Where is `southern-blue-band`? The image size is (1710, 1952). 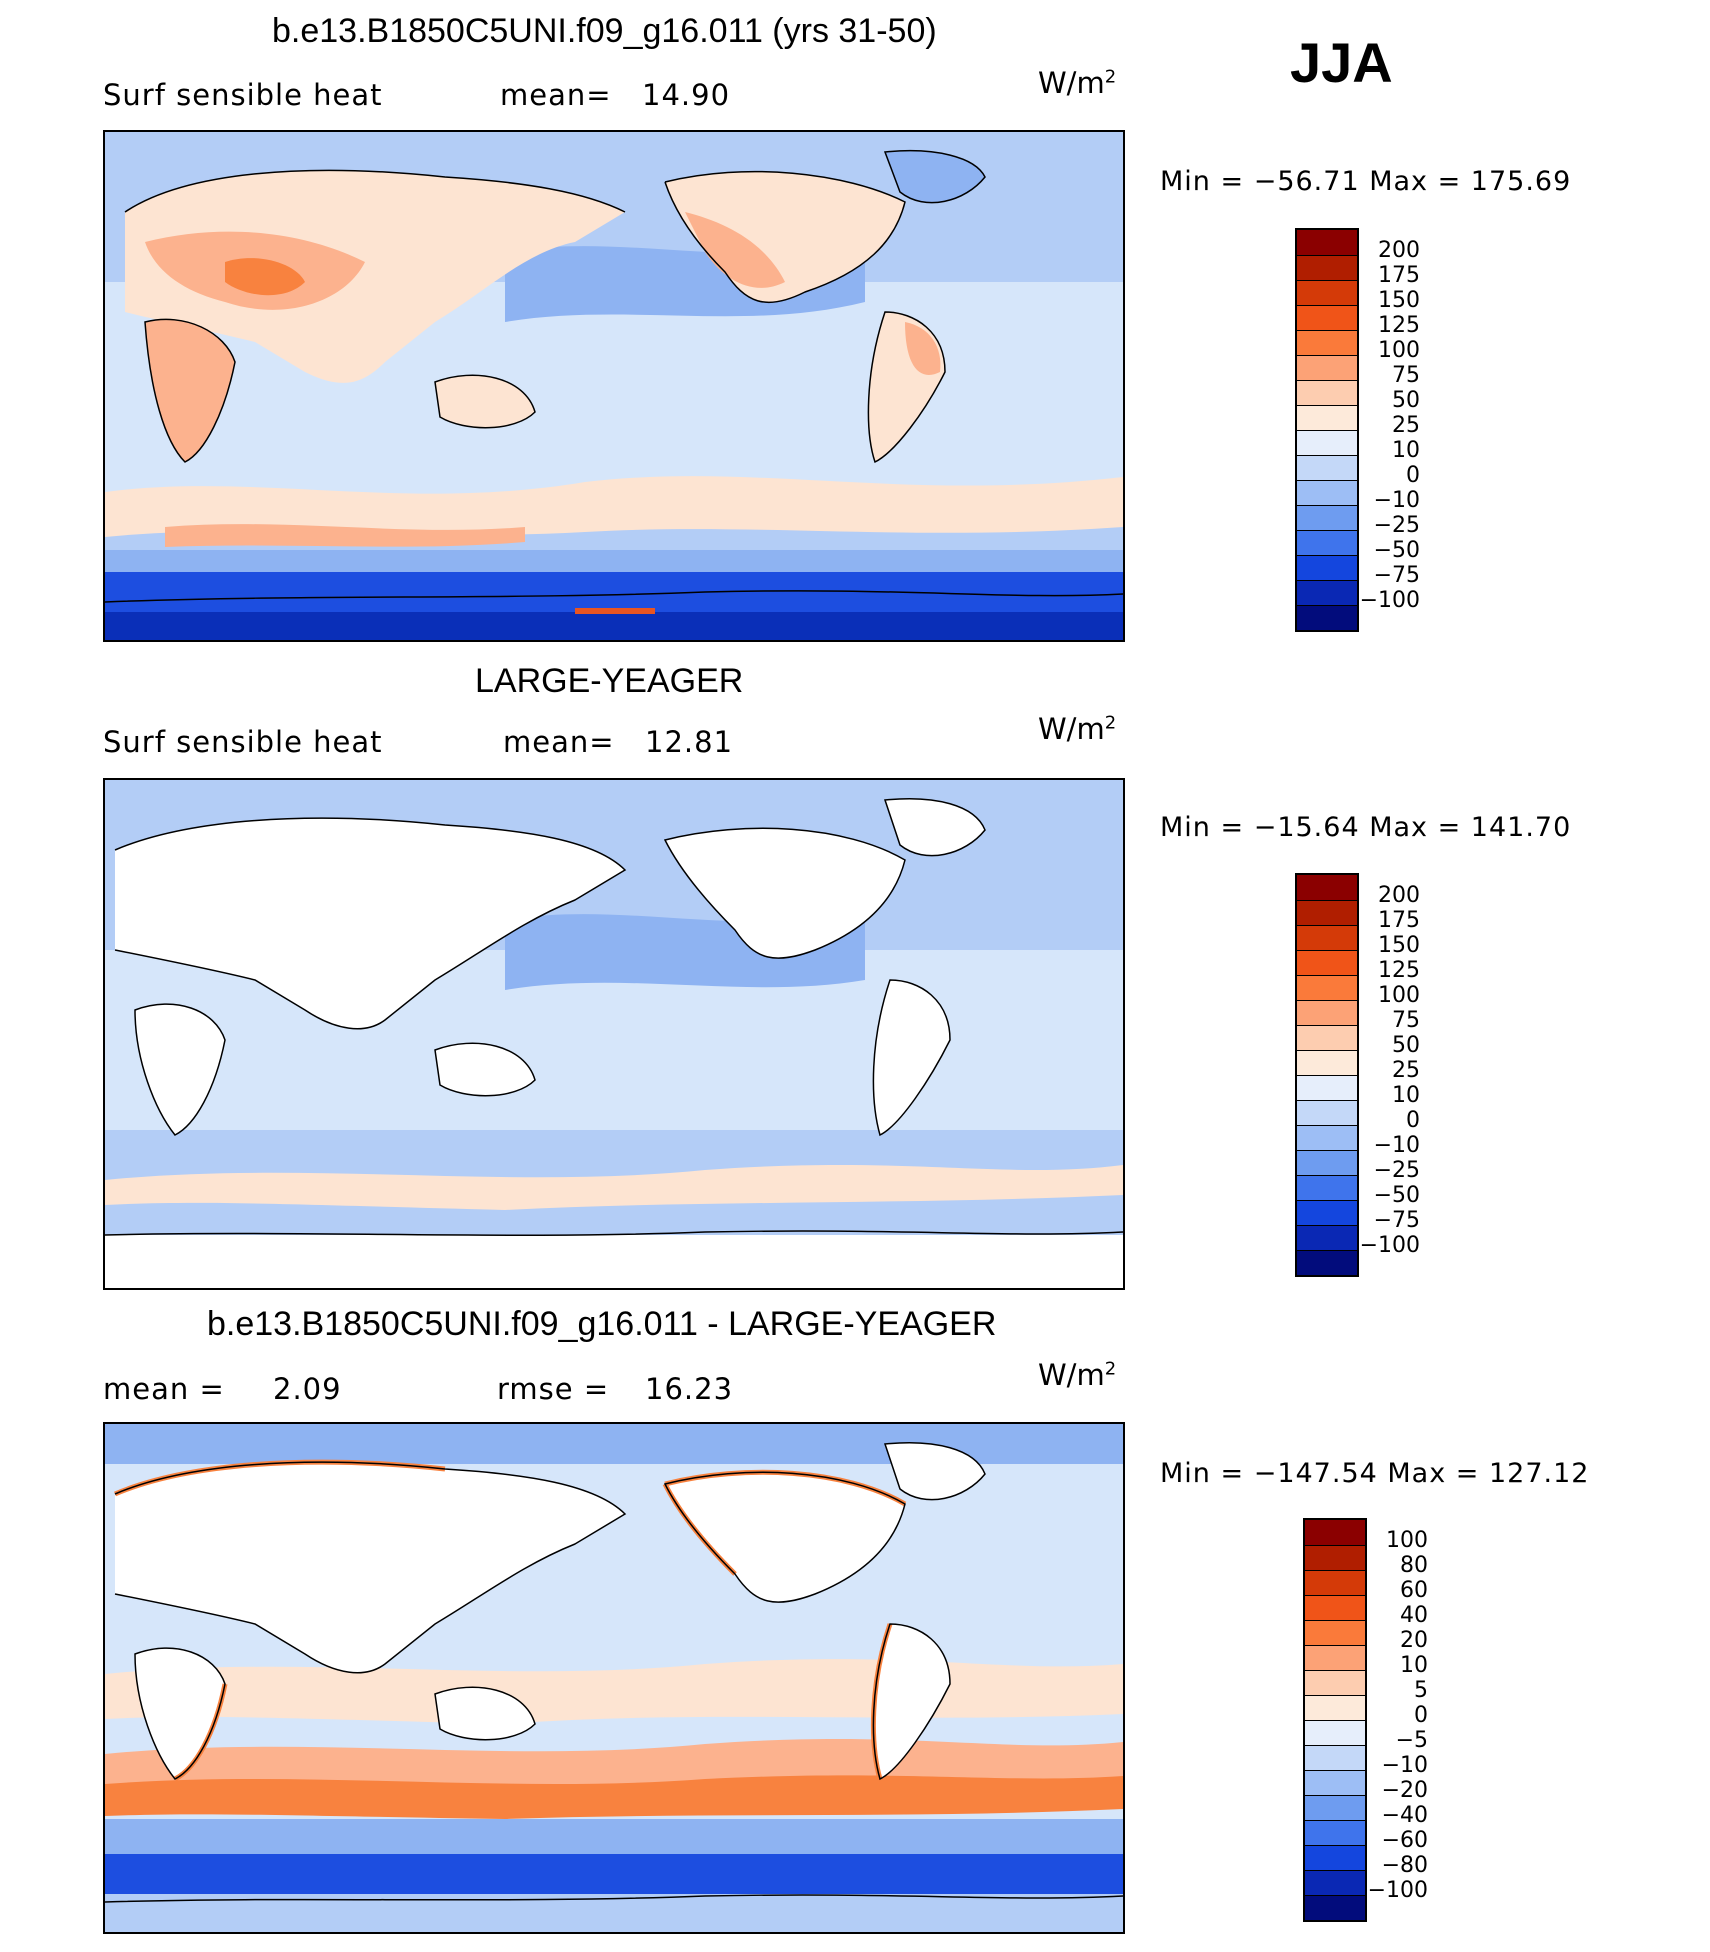
southern-blue-band is located at coordinates (614, 561).